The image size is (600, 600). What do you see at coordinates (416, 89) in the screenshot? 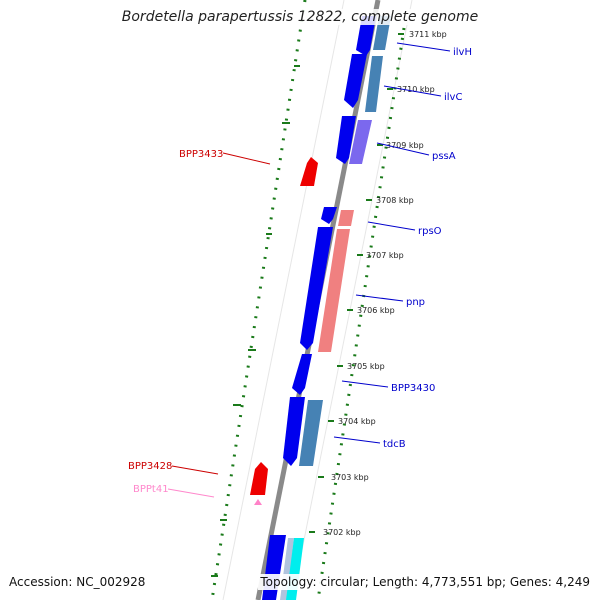
I see `tick-label: 3710 kbp` at bounding box center [416, 89].